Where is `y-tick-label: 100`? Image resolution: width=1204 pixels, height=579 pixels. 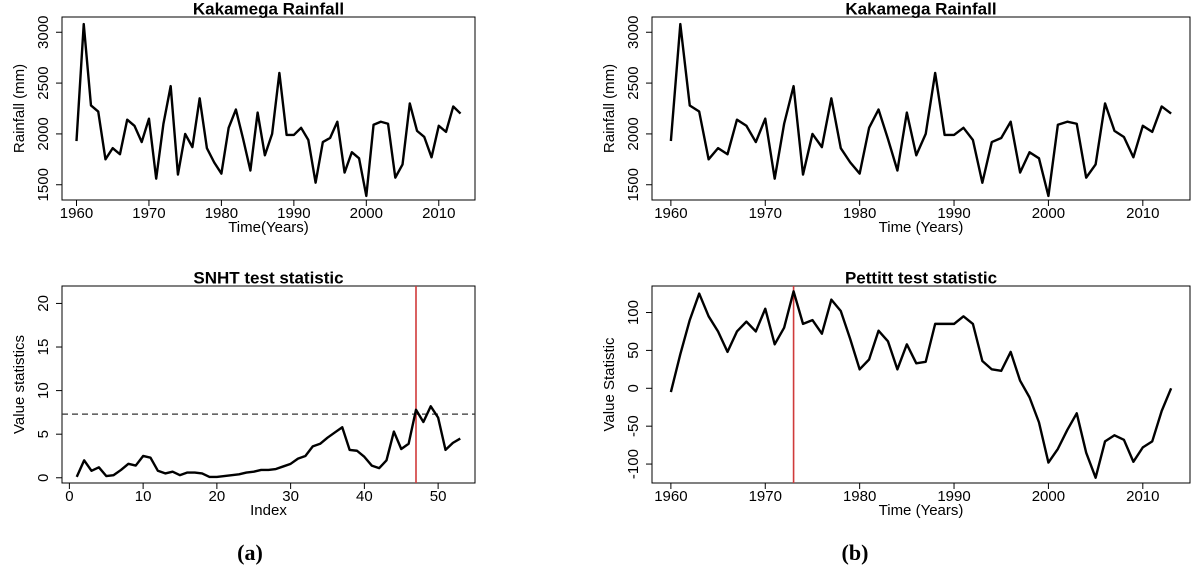 y-tick-label: 100 is located at coordinates (633, 312).